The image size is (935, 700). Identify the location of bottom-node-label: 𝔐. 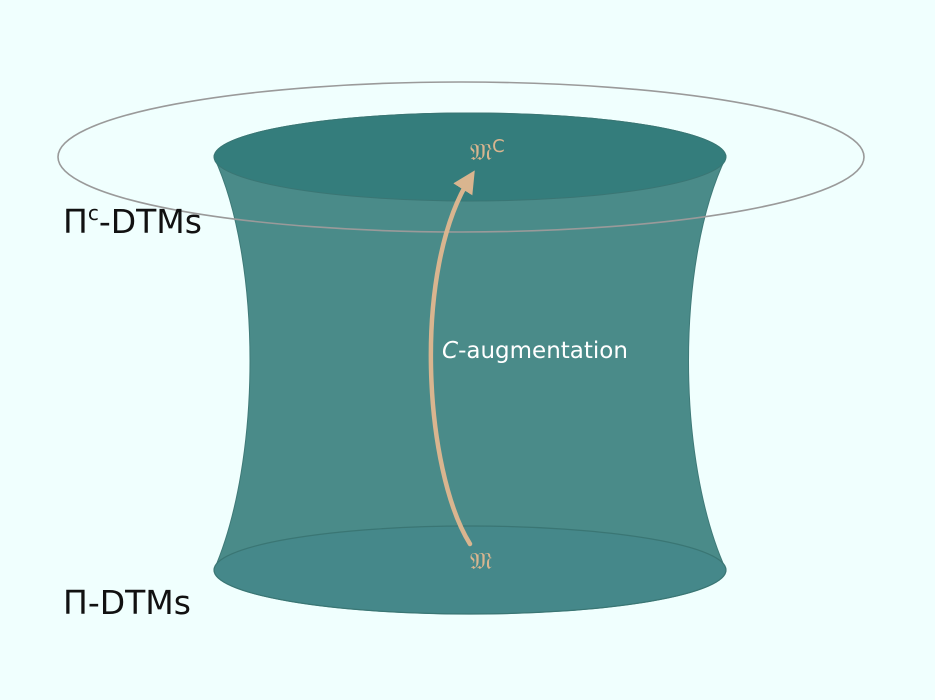
(481, 561).